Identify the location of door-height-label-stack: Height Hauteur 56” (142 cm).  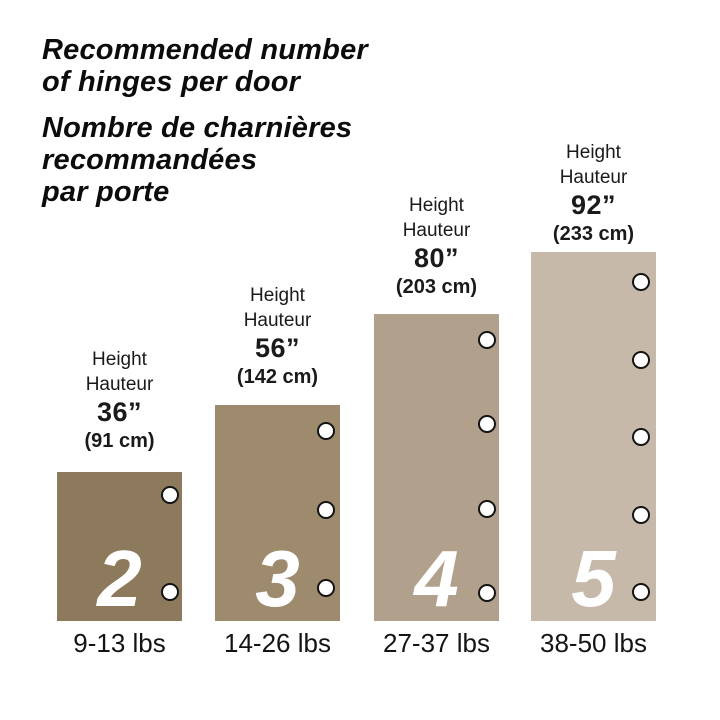
(278, 336).